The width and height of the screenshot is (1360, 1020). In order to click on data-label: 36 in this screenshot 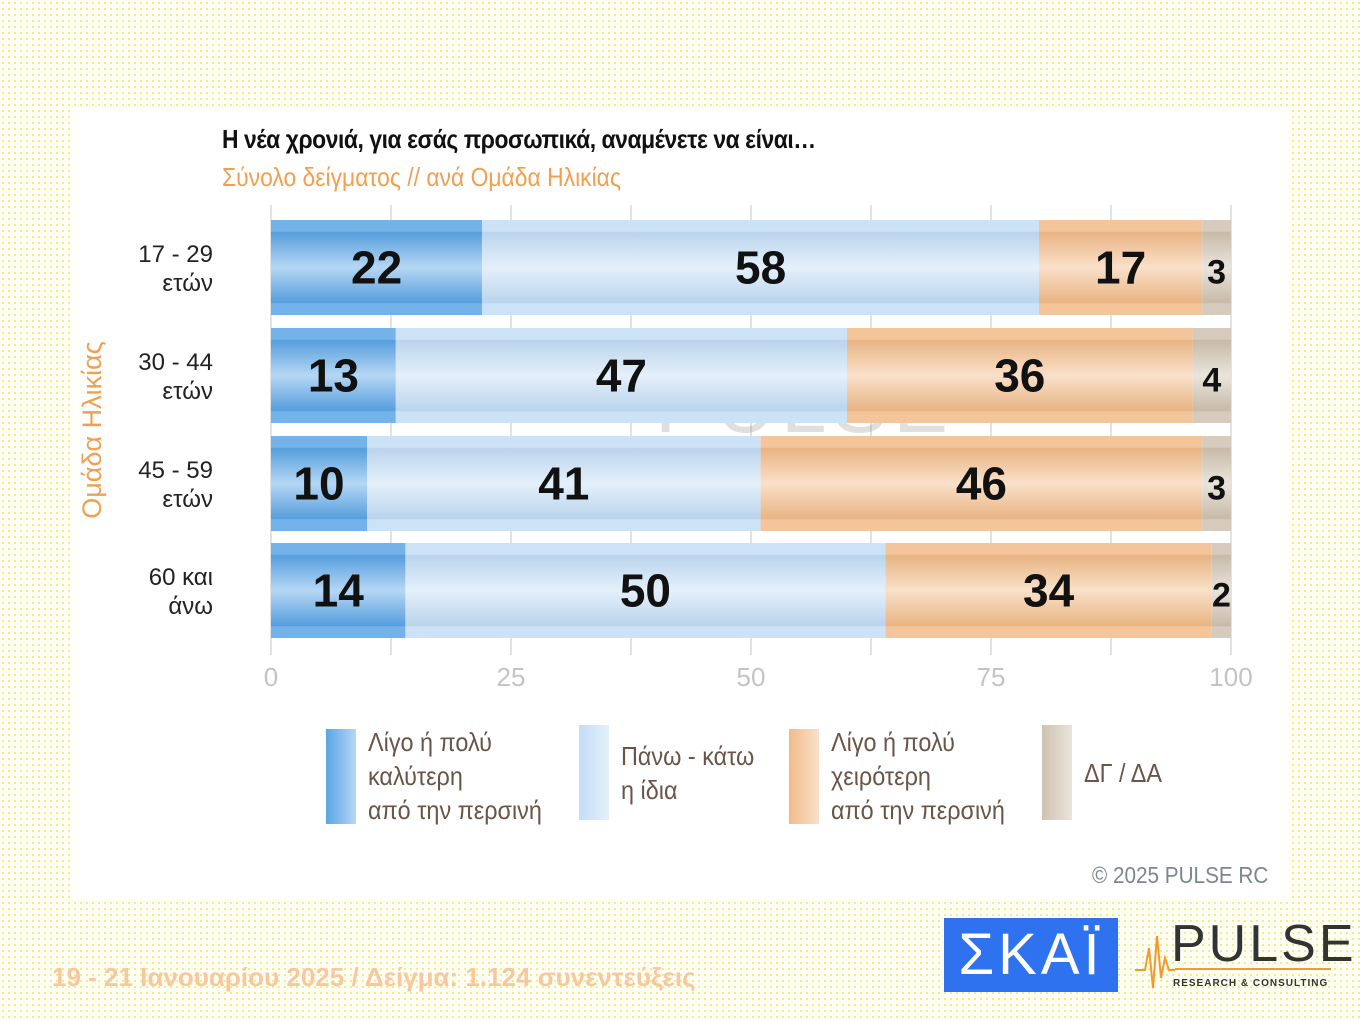, I will do `click(1019, 376)`.